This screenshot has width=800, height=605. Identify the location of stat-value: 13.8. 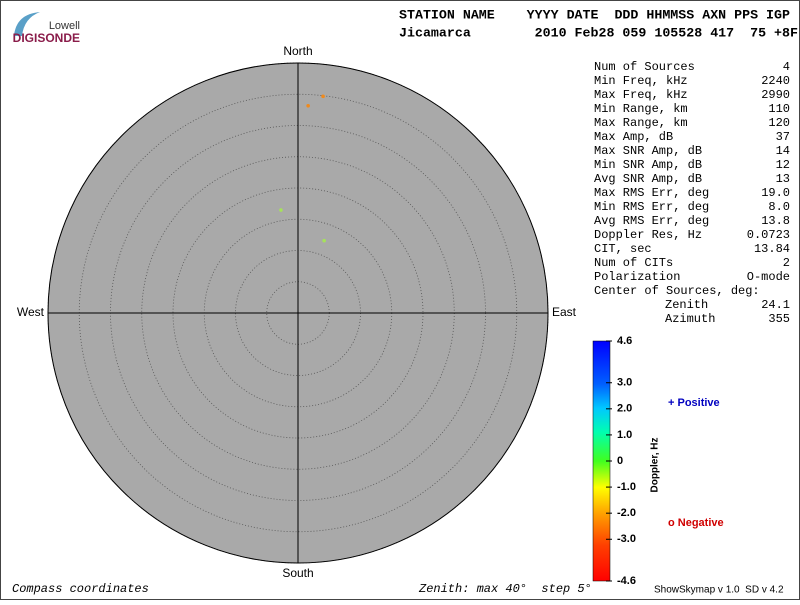
(775, 221).